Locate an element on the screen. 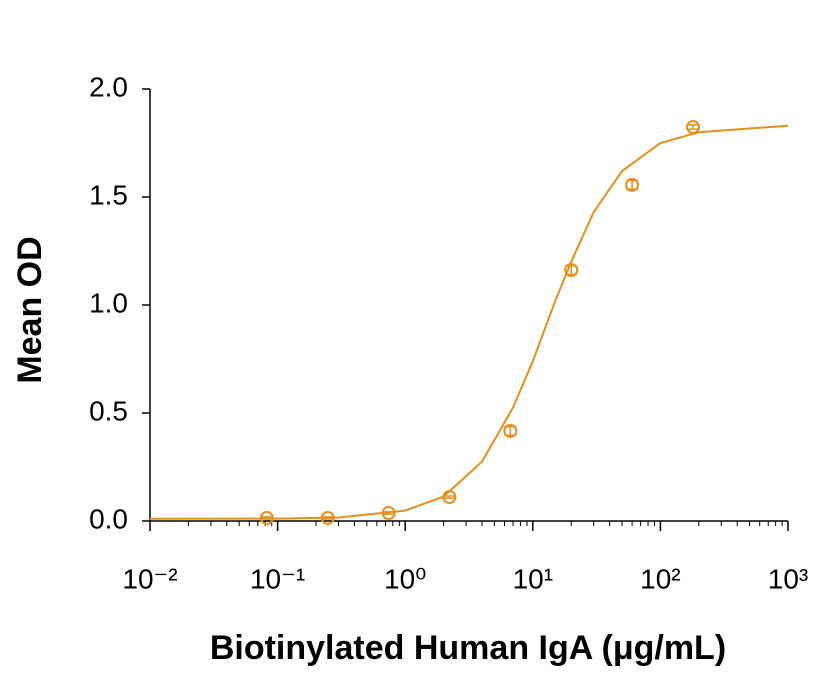 This screenshot has height=678, width=828. x-tick-label: 10⁻² is located at coordinates (149, 578).